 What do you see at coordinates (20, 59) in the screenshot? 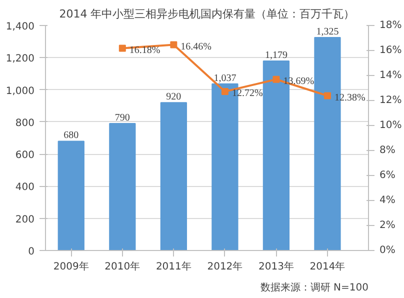
I see `y-tick-label: 1,200` at bounding box center [20, 59].